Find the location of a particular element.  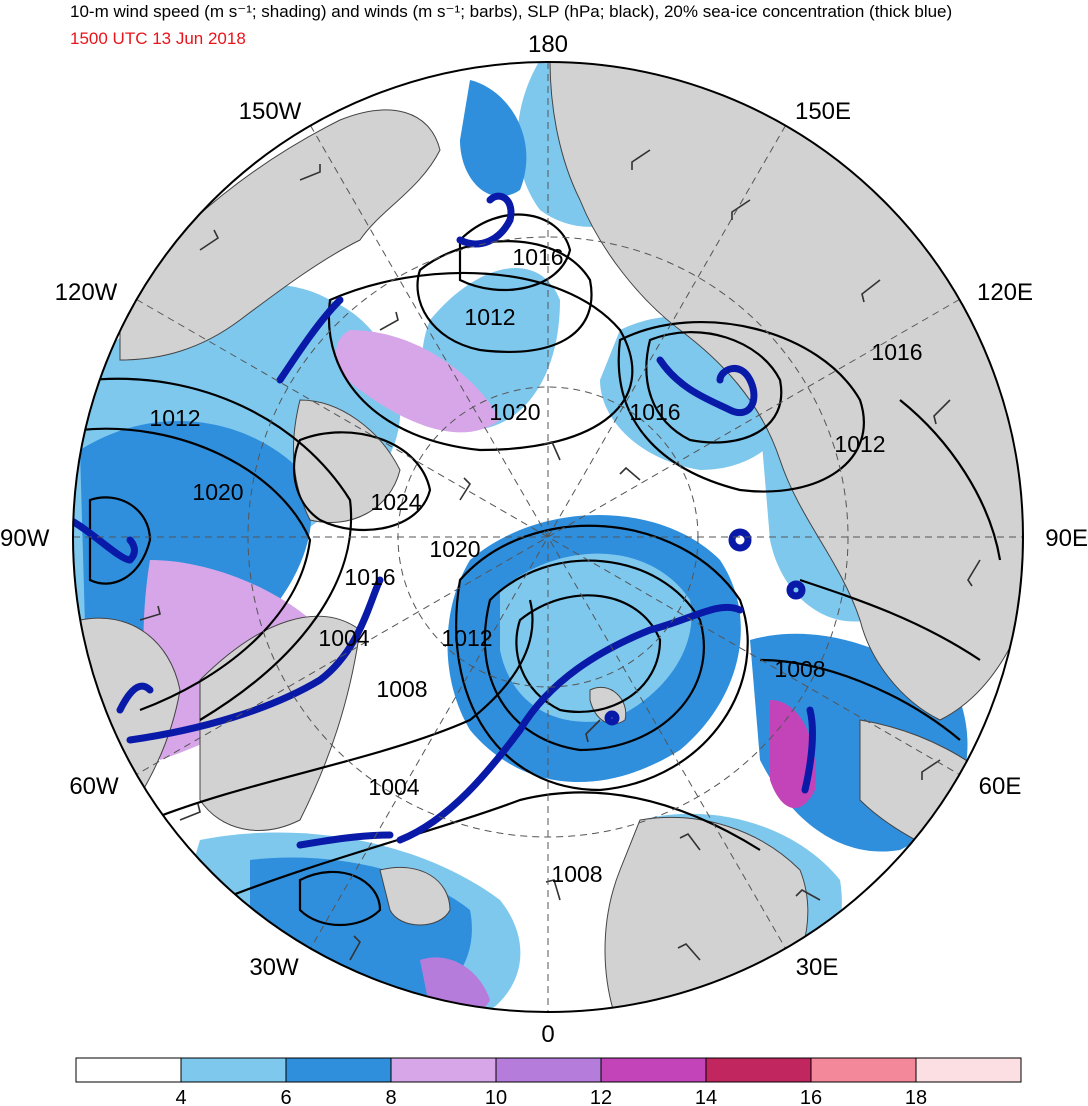

lon-label-30e: 30E is located at coordinates (817, 967).